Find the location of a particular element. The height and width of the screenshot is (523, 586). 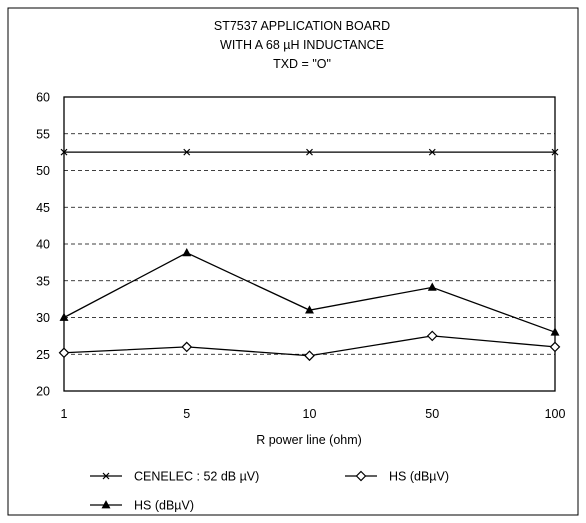

y-tick-label: 20 is located at coordinates (43, 392).